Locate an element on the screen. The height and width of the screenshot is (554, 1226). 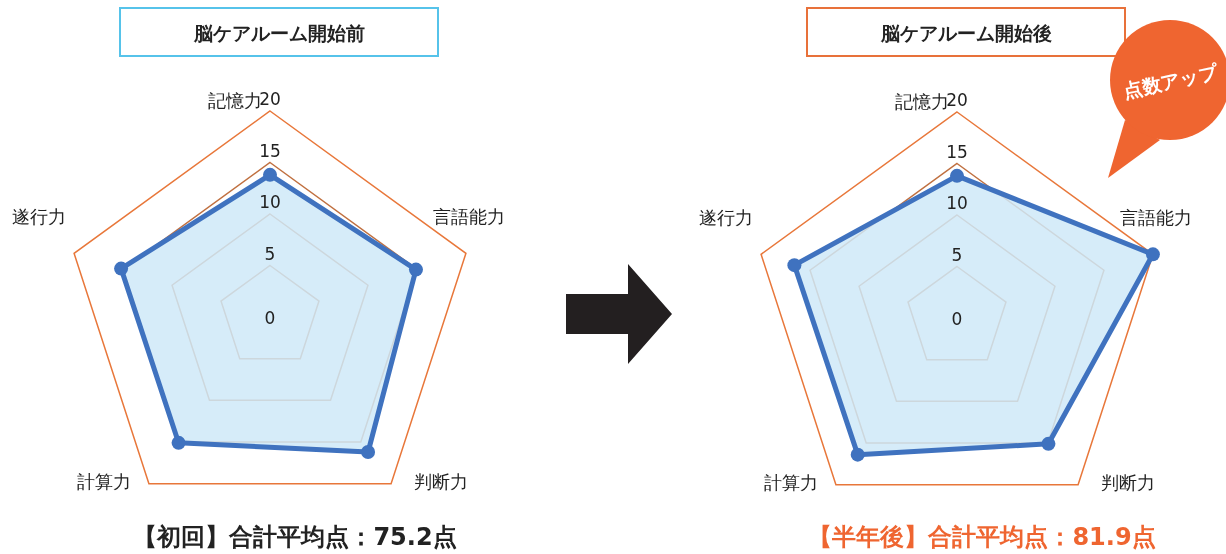
chart-title: 脳ケアルーム開始前 is located at coordinates (278, 33).